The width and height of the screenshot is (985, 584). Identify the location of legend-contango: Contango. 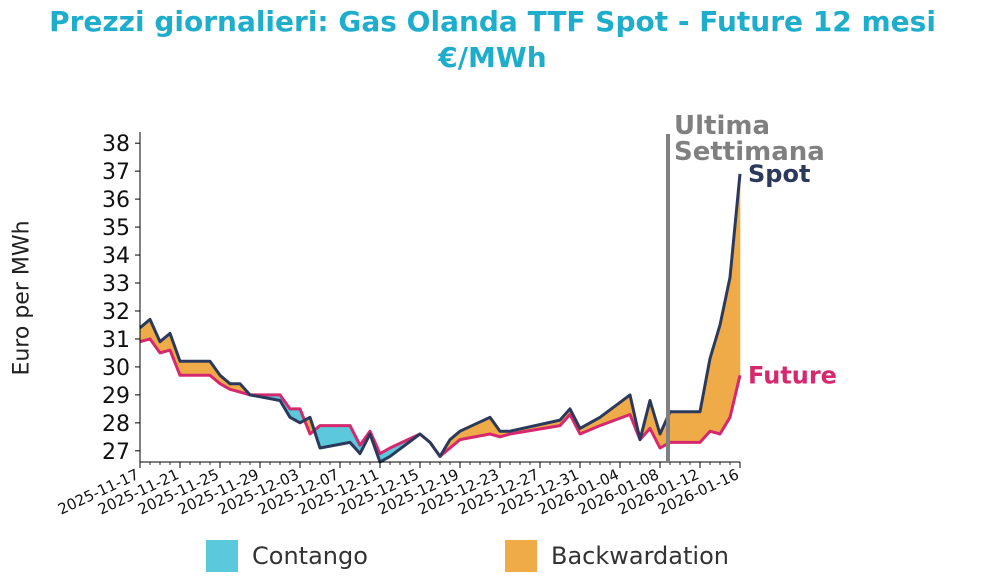
(287, 556).